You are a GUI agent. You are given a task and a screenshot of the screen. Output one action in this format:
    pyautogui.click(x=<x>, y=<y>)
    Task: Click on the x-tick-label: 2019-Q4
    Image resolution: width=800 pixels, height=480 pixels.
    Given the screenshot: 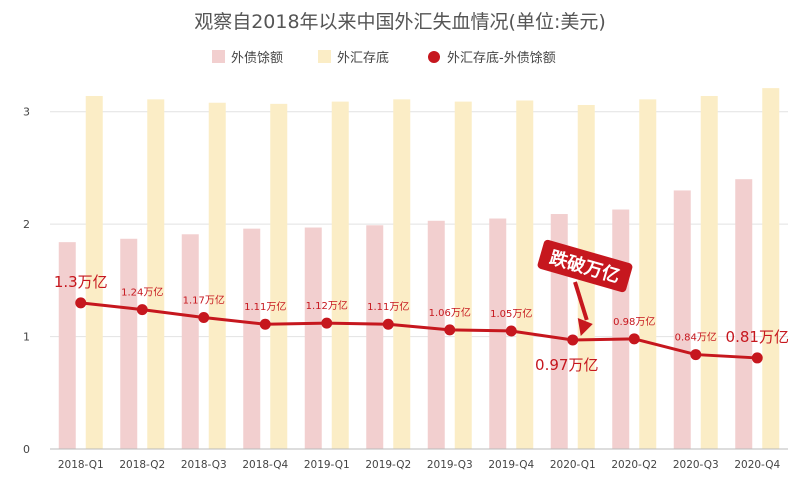 What is the action you would take?
    pyautogui.click(x=511, y=465)
    